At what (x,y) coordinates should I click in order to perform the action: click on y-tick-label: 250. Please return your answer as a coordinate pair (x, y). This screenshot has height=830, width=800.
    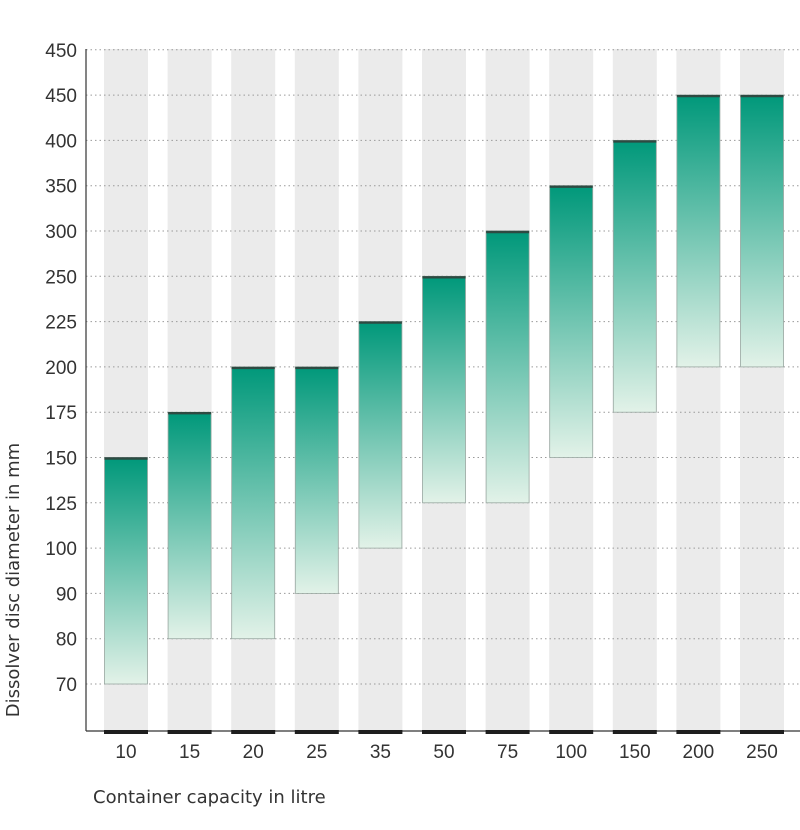
    Looking at the image, I should click on (61, 277).